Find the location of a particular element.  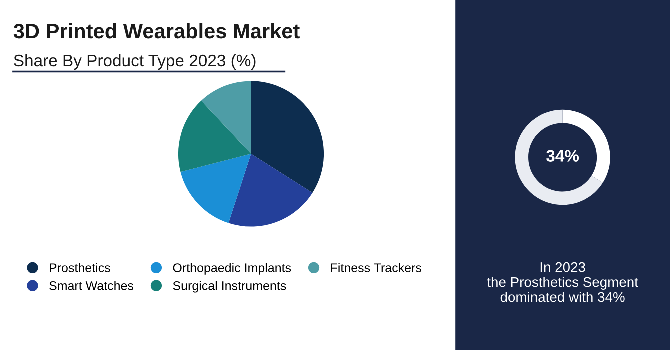

legend-label: Orthopaedic Implants is located at coordinates (232, 269).